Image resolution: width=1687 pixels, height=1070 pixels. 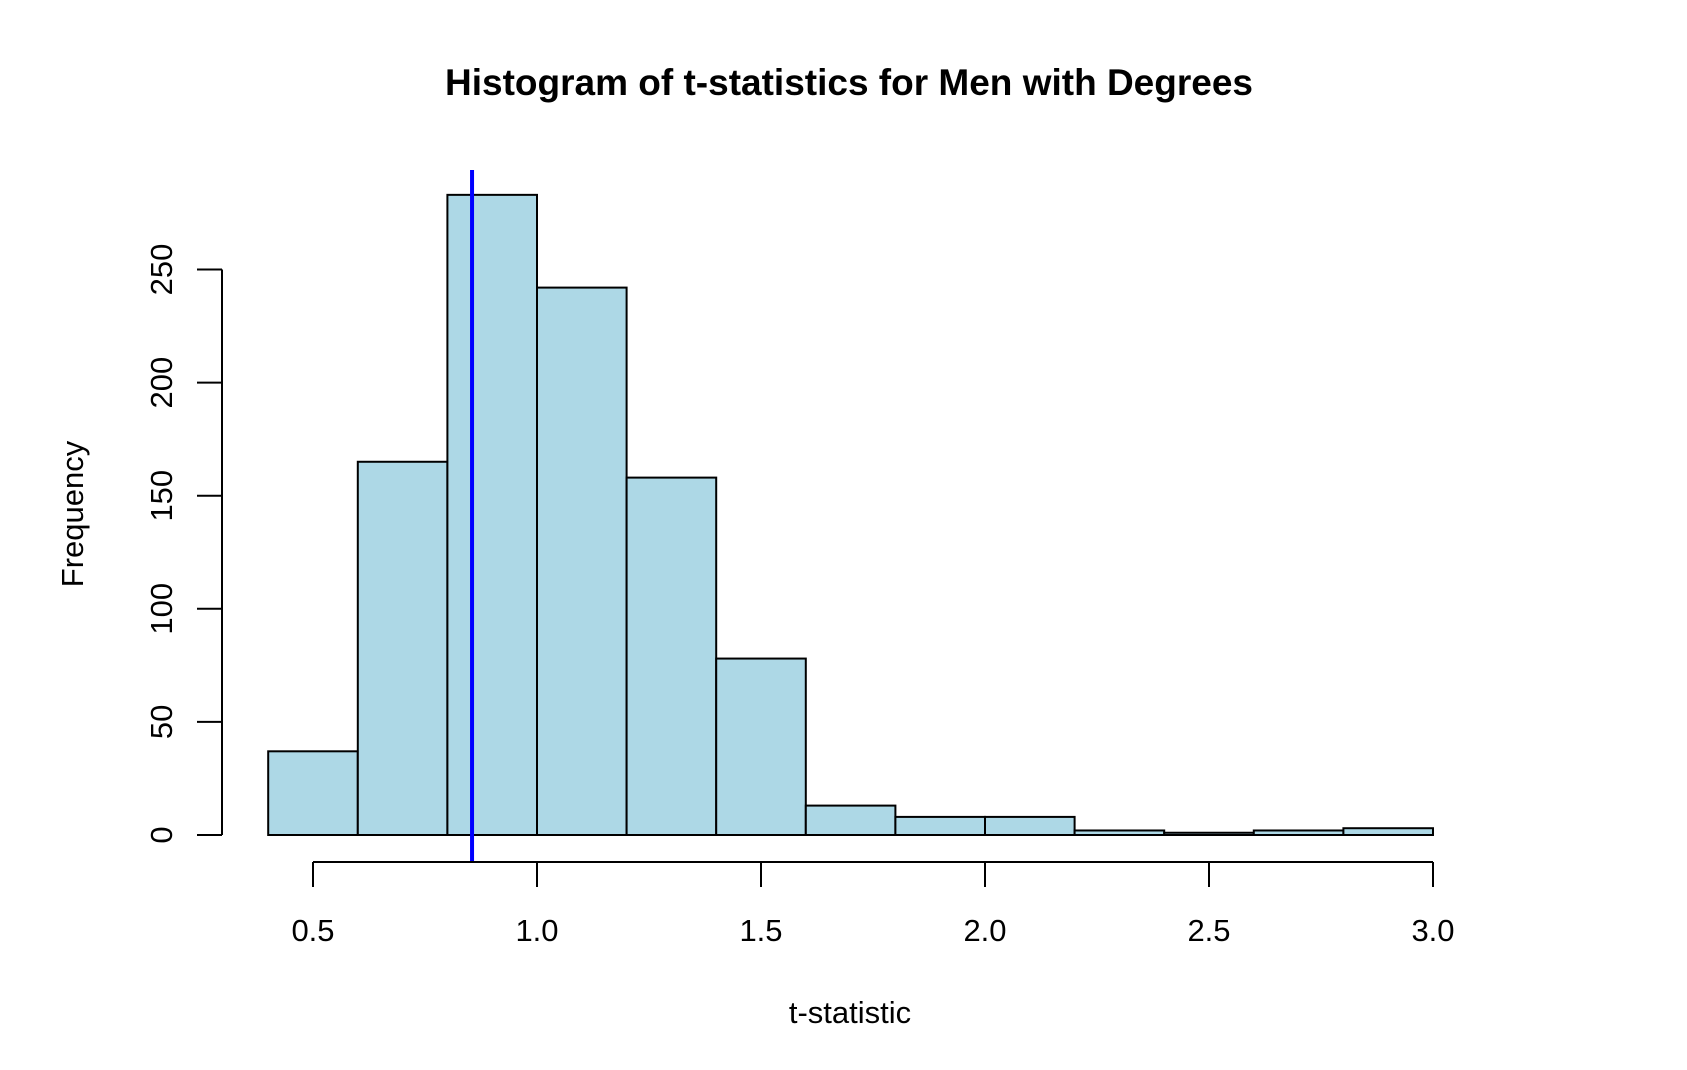 What do you see at coordinates (984, 930) in the screenshot?
I see `x-tick-label: 2.0` at bounding box center [984, 930].